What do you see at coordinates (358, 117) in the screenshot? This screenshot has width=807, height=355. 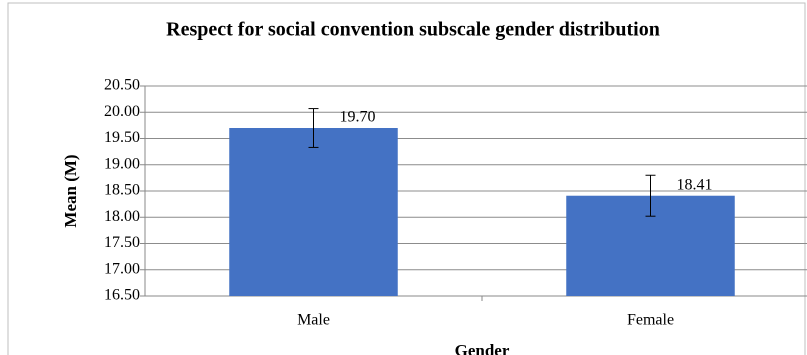 I see `data-label: 19.70` at bounding box center [358, 117].